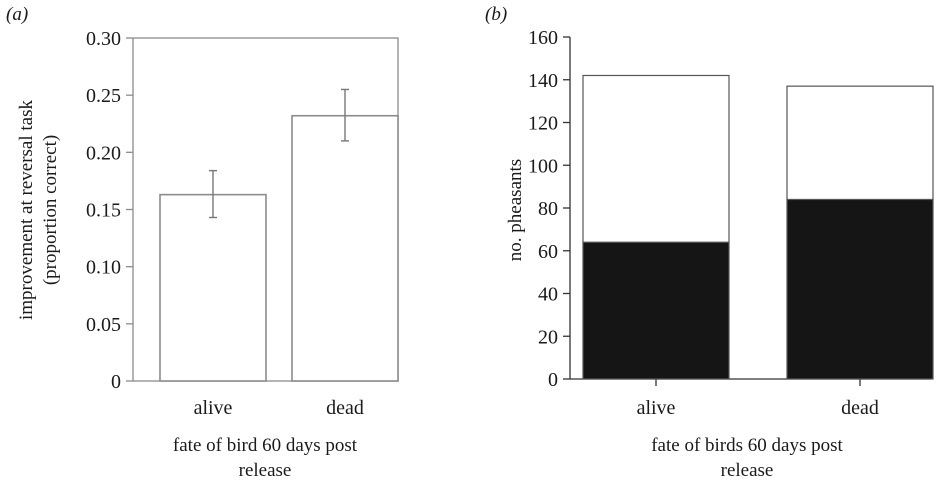  Describe the element at coordinates (103, 39) in the screenshot. I see `panel-a-ytick-label: 0.30` at that location.